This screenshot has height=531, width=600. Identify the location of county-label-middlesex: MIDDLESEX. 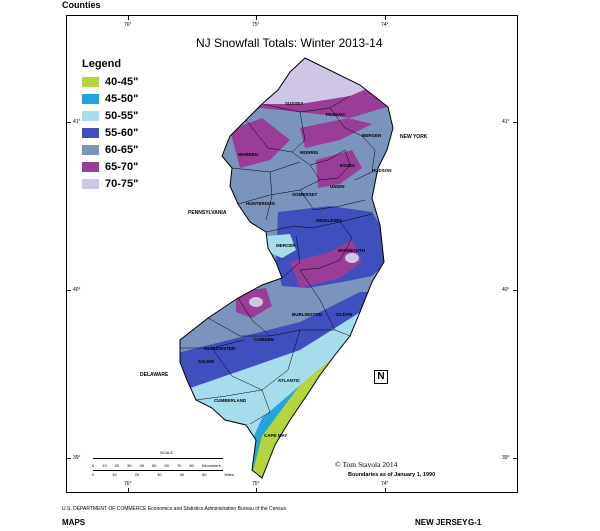
(329, 220).